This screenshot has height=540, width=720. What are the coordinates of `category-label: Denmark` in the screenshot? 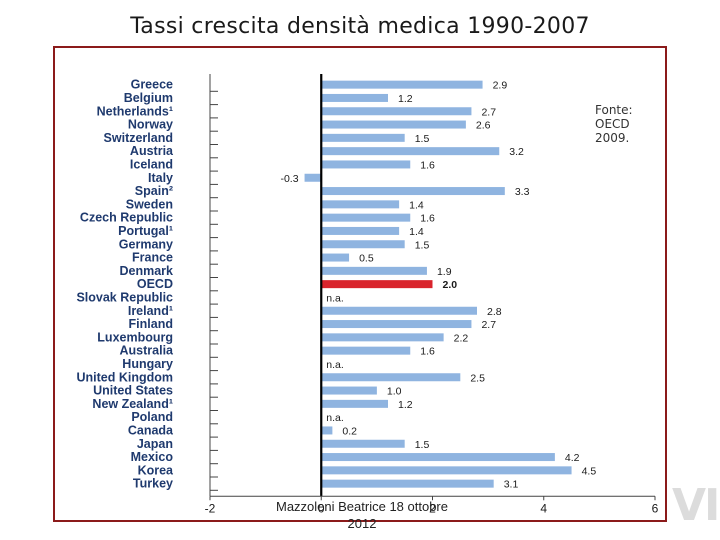 It's located at (147, 271).